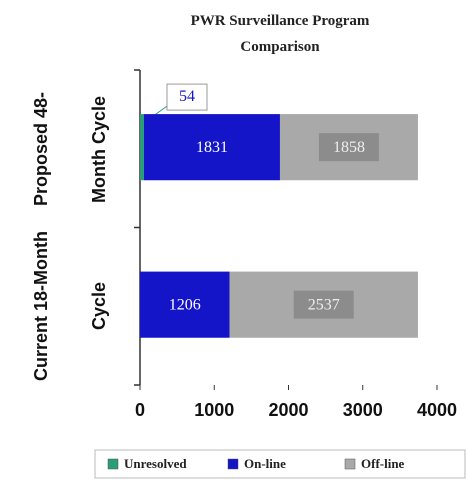 The width and height of the screenshot is (468, 490). What do you see at coordinates (383, 463) in the screenshot?
I see `legend-label: Off-line` at bounding box center [383, 463].